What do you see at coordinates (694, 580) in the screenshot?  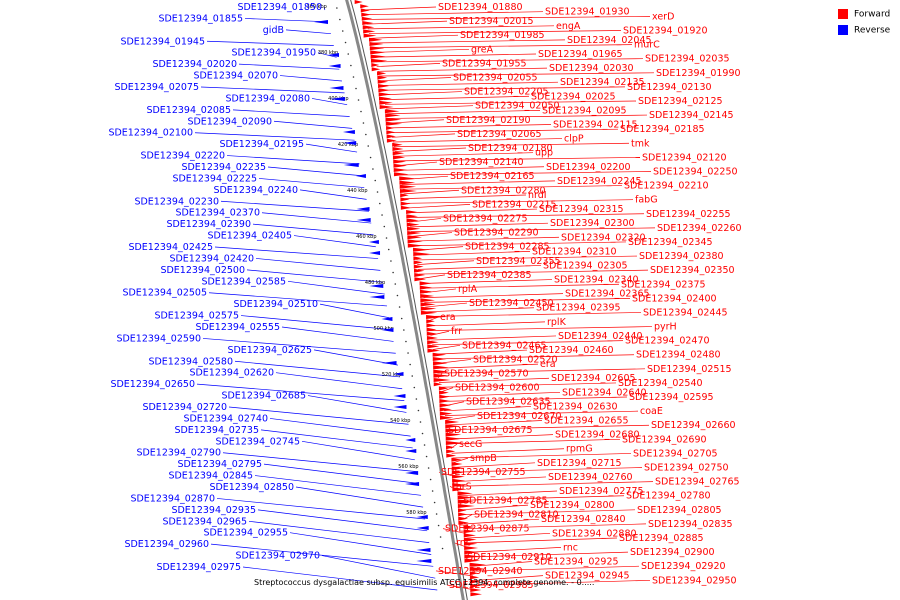 I see `forward-gene-label: SDE12394_02950` at bounding box center [694, 580].